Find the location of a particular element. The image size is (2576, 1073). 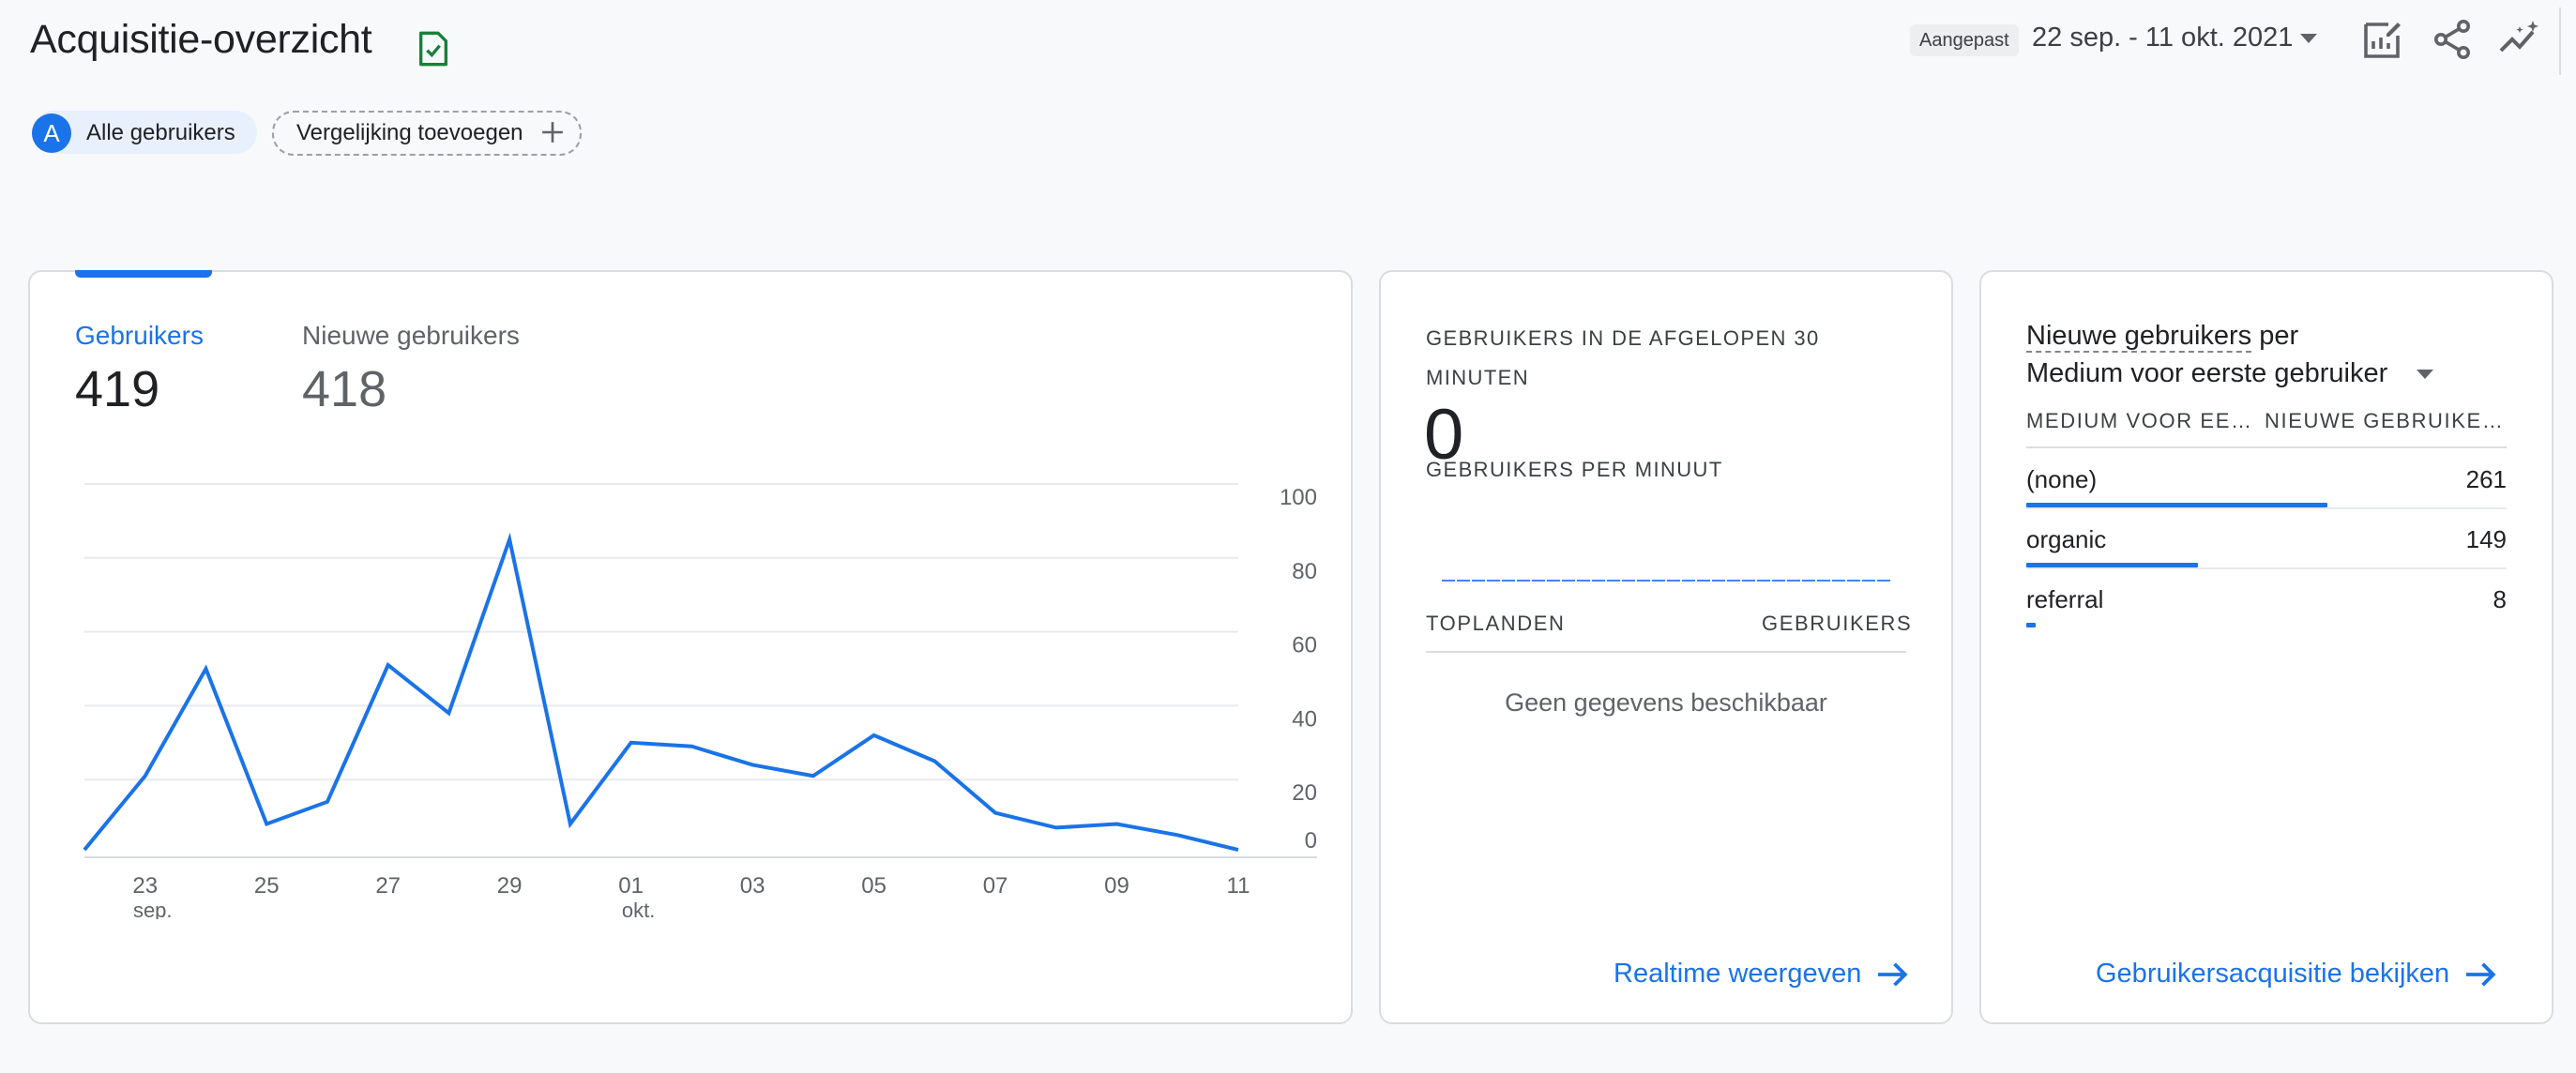

tab-new-users: Nieuwe gebruikers is located at coordinates (411, 335).